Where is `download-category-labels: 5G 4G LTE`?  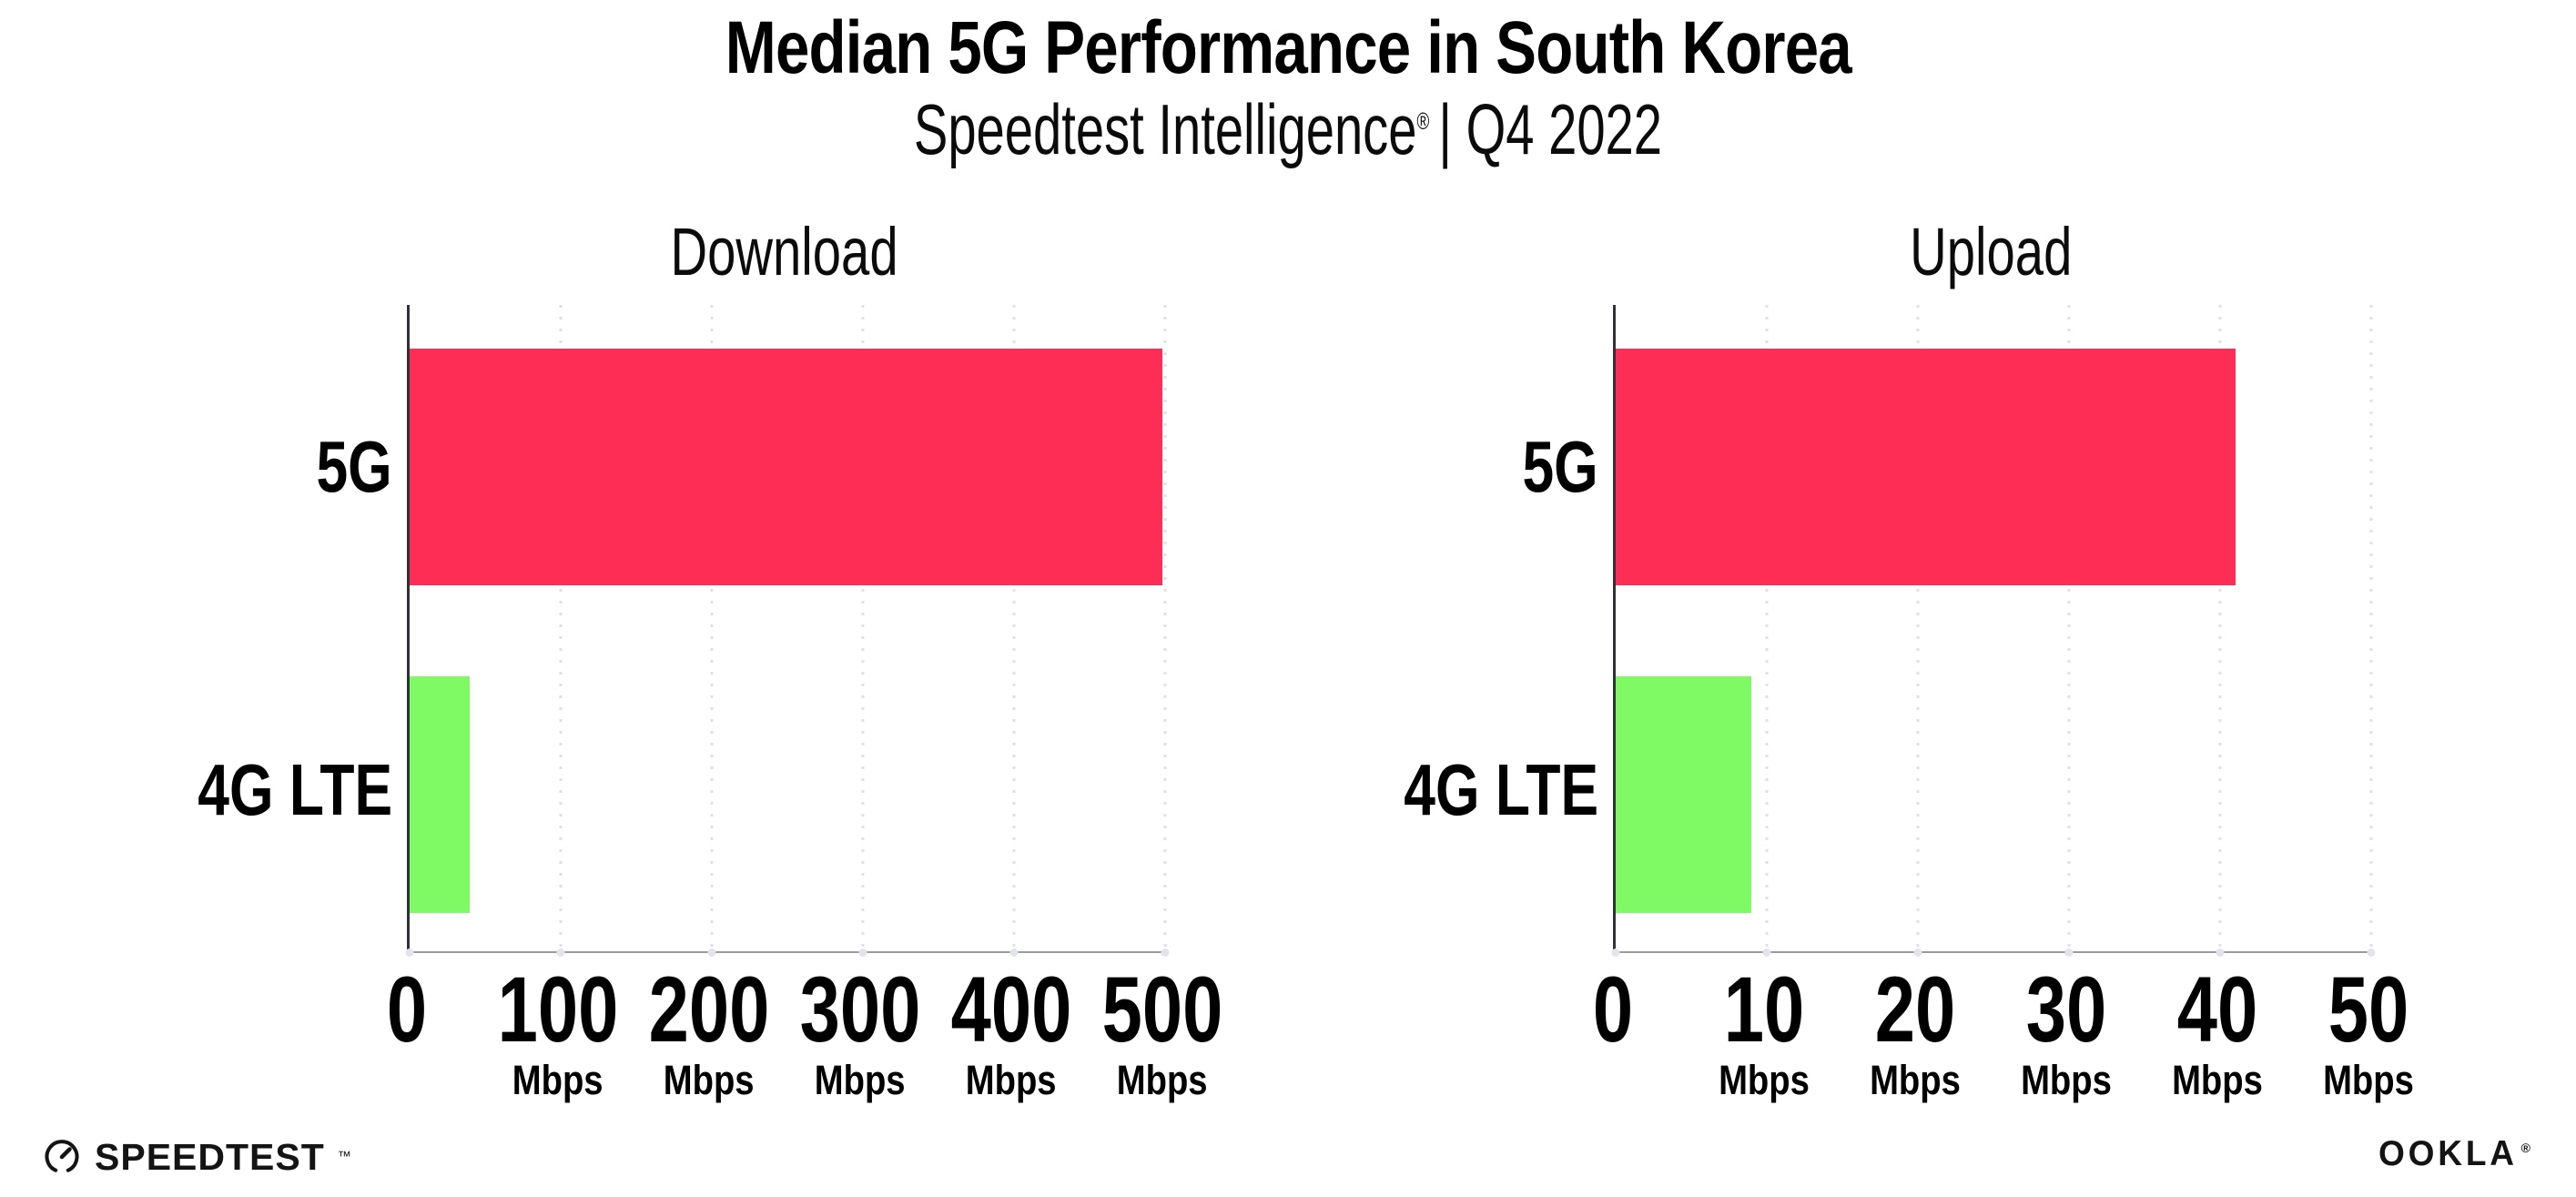
download-category-labels: 5G 4G LTE is located at coordinates (246, 628).